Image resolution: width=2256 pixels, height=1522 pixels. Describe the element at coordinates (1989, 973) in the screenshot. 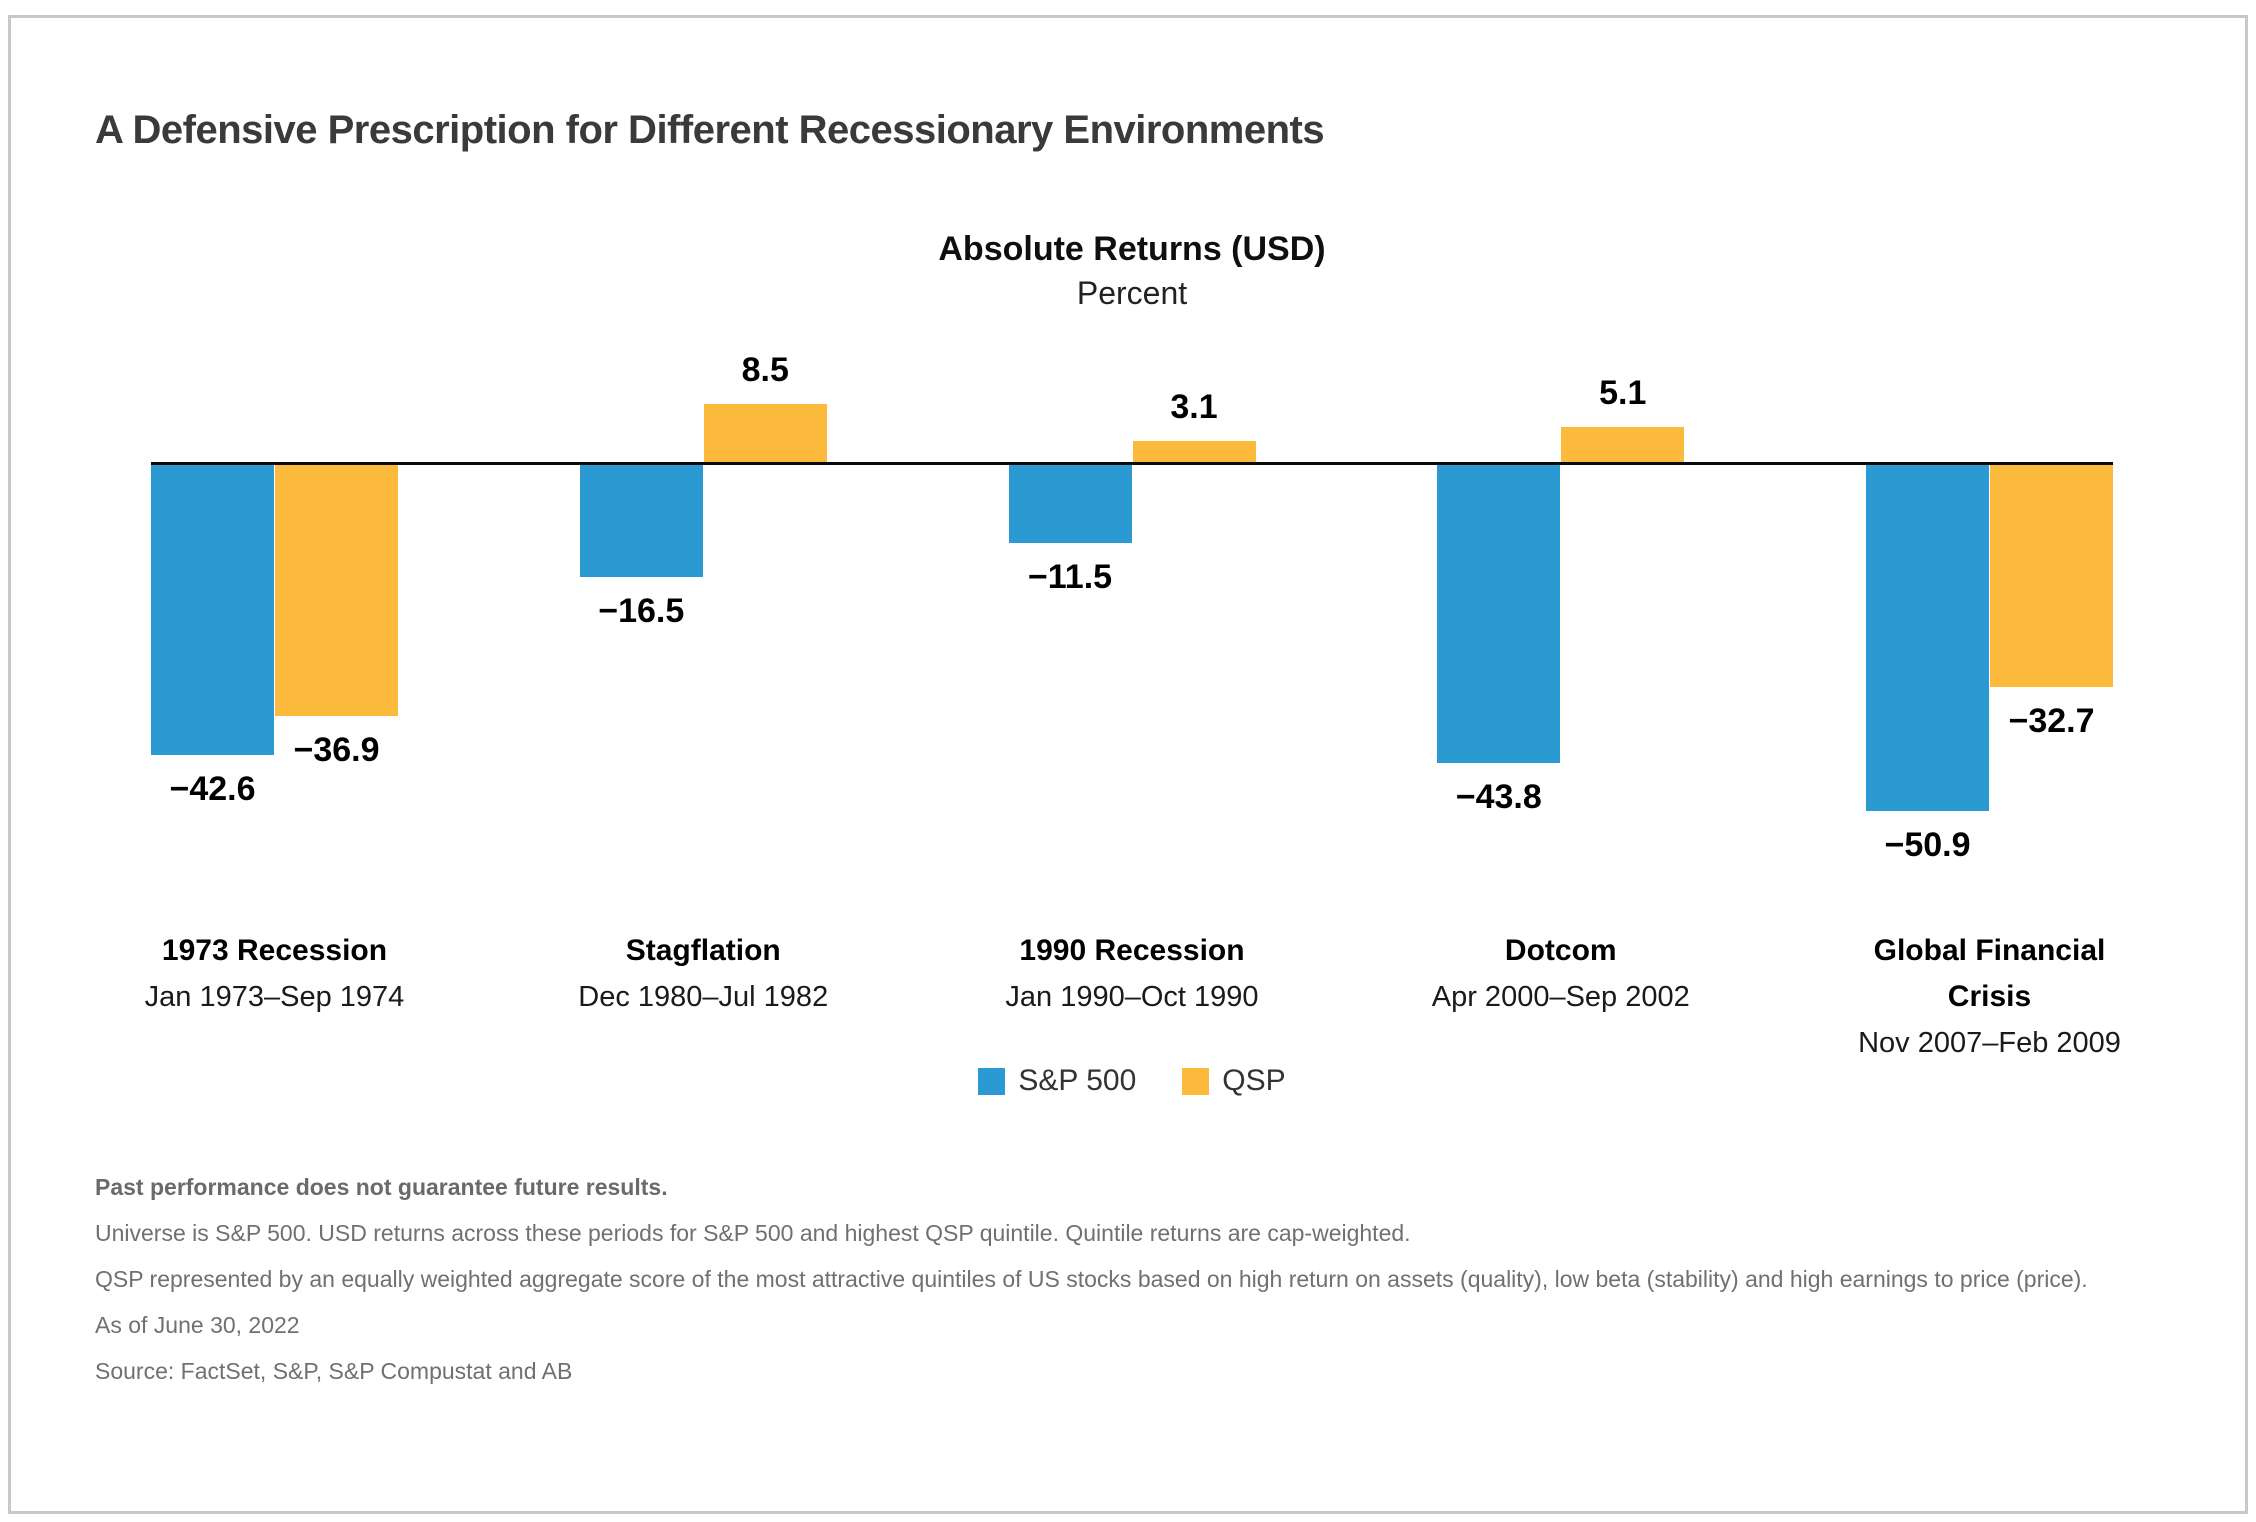

I see `category-name: Global Financial Crisis` at that location.